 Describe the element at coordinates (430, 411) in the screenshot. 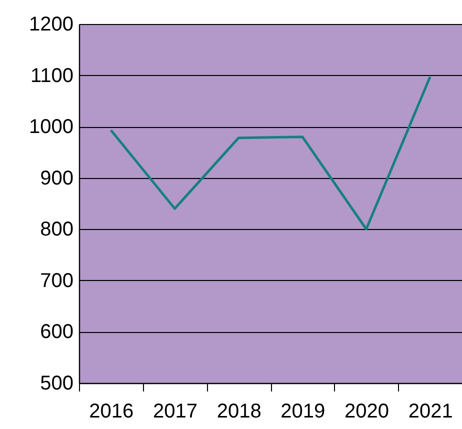

I see `x-tick-label: 2021` at that location.